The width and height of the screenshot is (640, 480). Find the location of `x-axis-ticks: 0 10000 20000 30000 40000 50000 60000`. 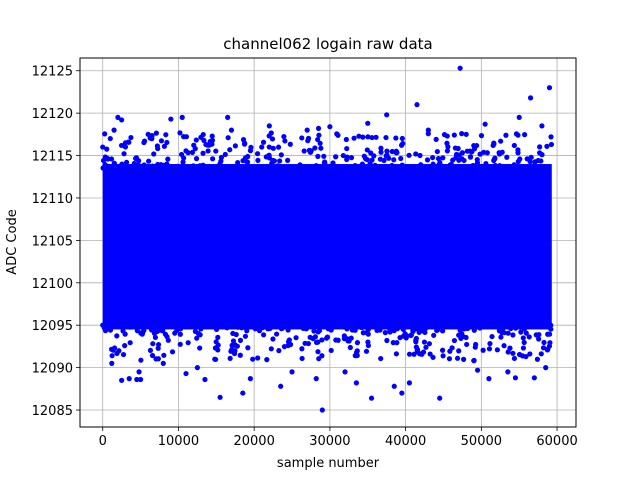

x-axis-ticks: 0 10000 20000 30000 40000 50000 60000 is located at coordinates (338, 438).